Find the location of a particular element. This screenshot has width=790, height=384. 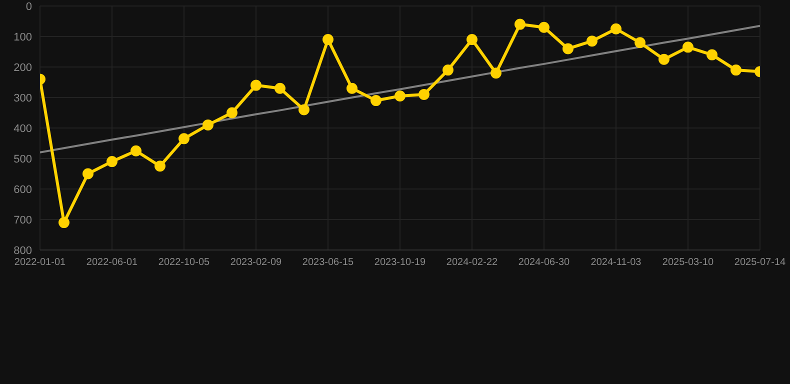

x-tick-label: 2023-02-09 is located at coordinates (256, 262).